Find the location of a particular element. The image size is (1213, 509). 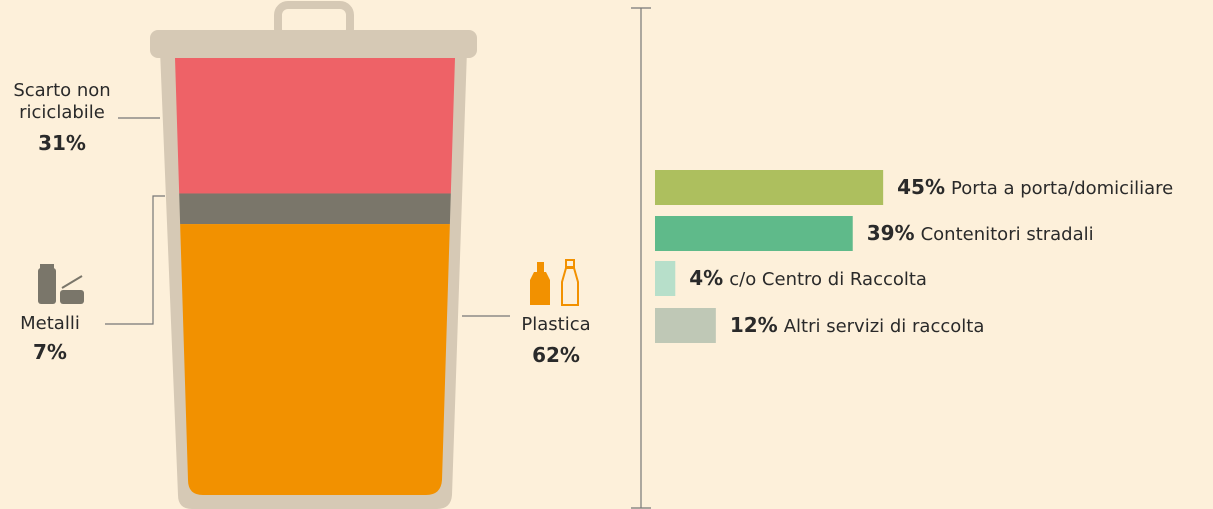

segment-value-label: 62% is located at coordinates (556, 355).